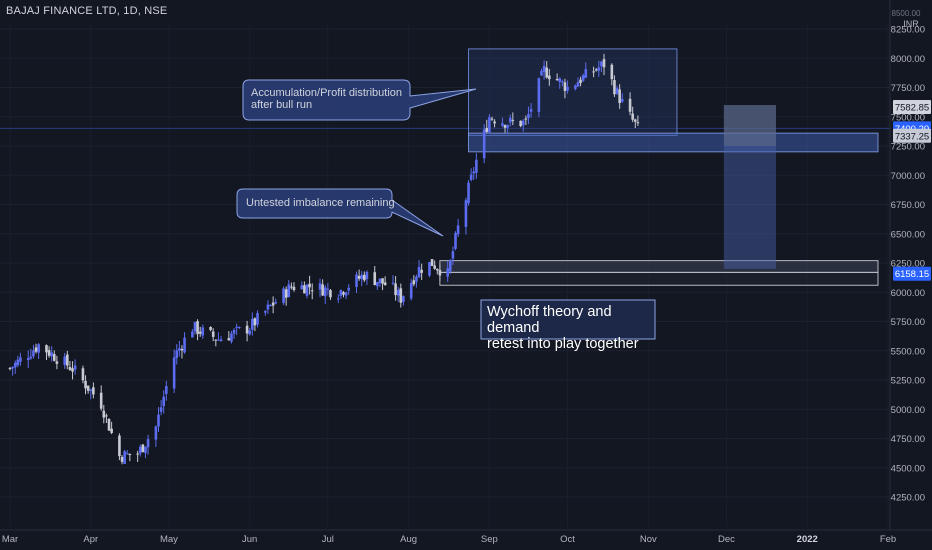 The image size is (932, 550). Describe the element at coordinates (908, 410) in the screenshot. I see `price-tick-label: 5000.00` at that location.